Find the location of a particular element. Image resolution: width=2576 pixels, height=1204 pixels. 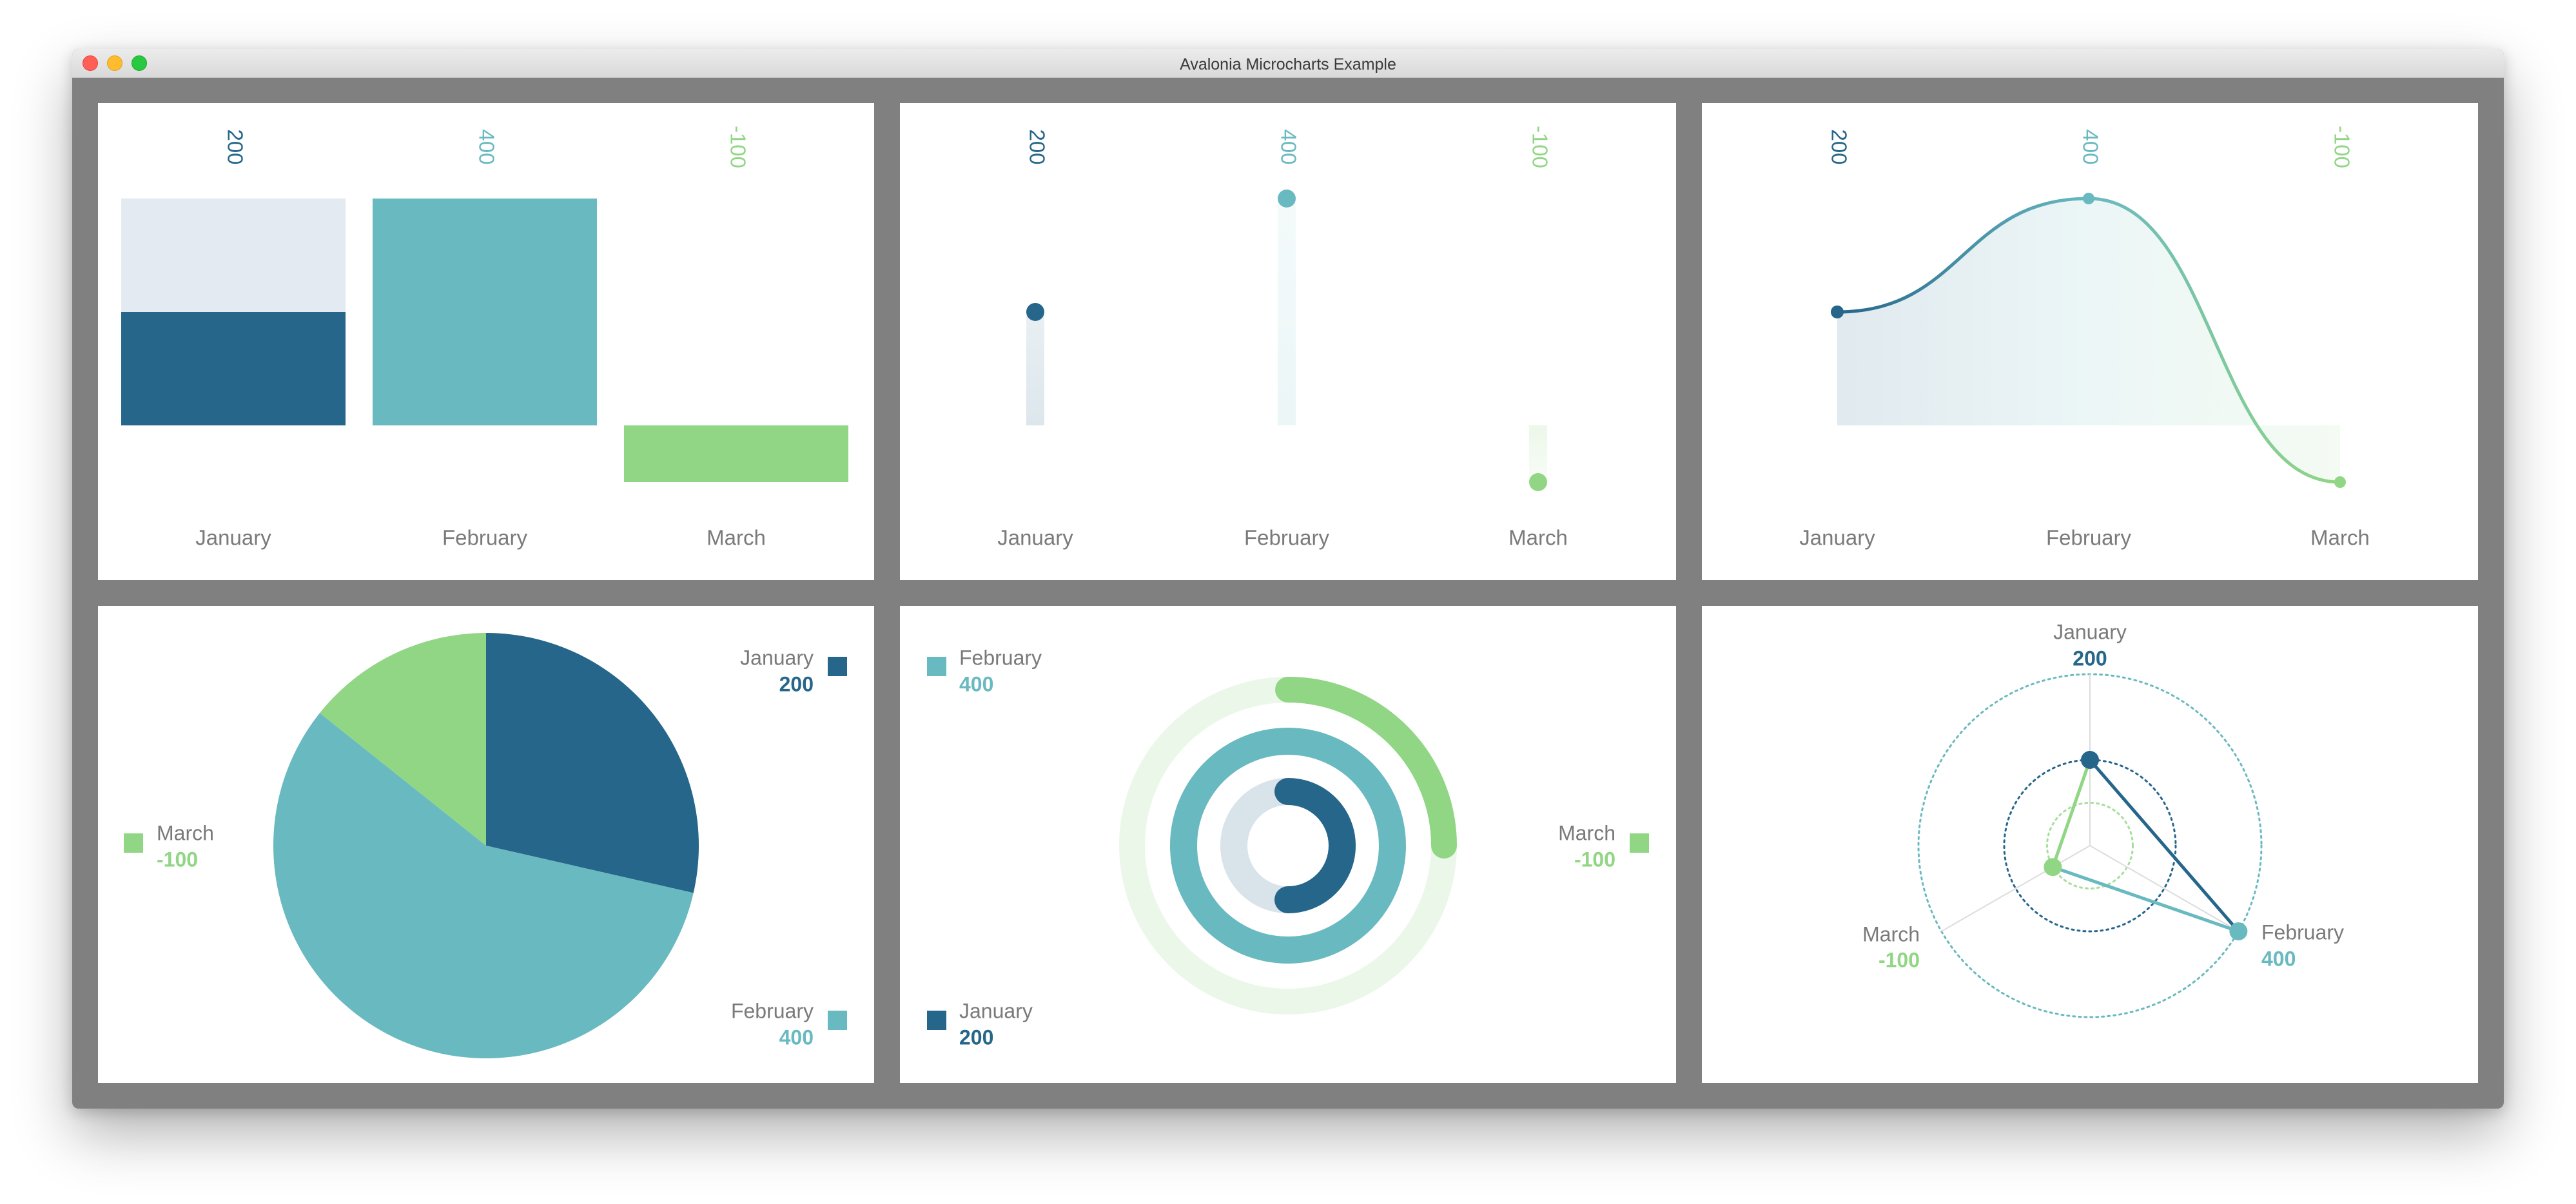

point-march is located at coordinates (1538, 482).